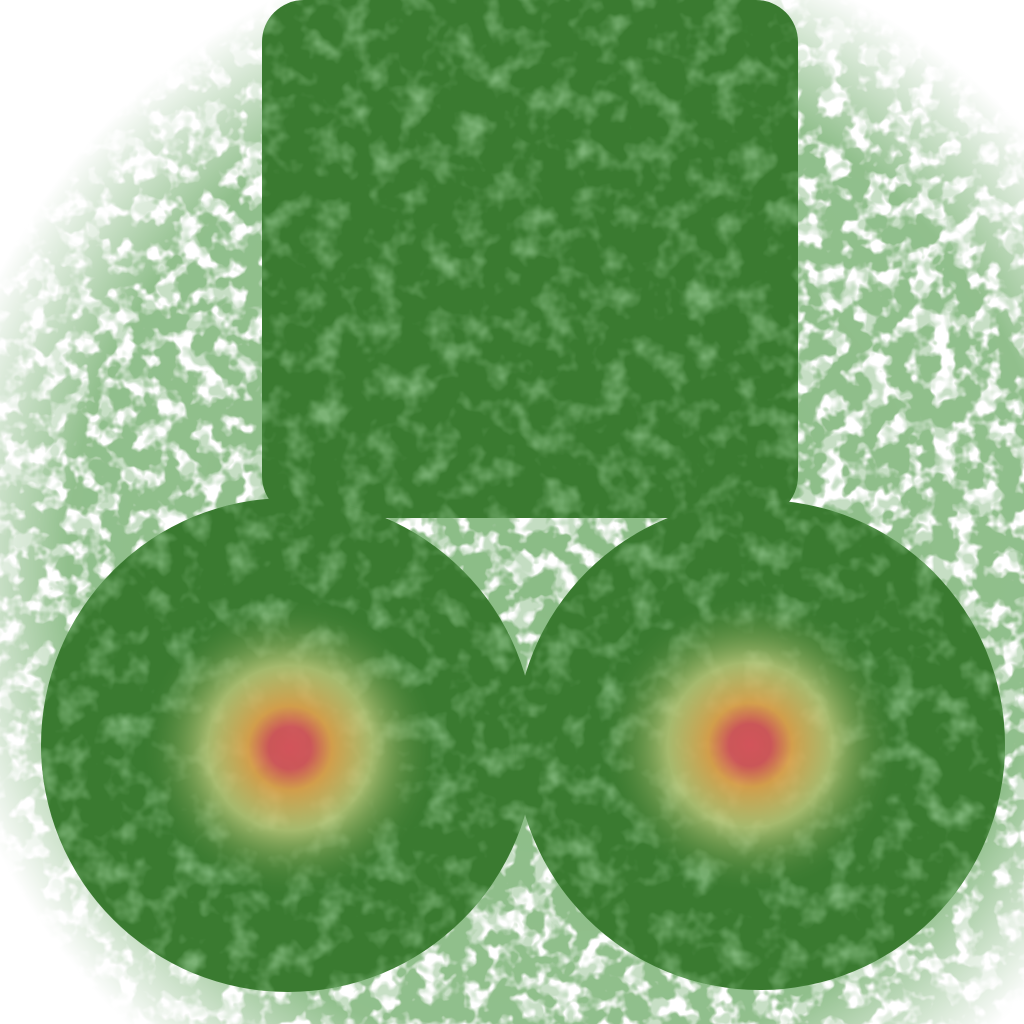 The width and height of the screenshot is (1024, 1024). I want to click on right-circle-glow, so click(750, 745).